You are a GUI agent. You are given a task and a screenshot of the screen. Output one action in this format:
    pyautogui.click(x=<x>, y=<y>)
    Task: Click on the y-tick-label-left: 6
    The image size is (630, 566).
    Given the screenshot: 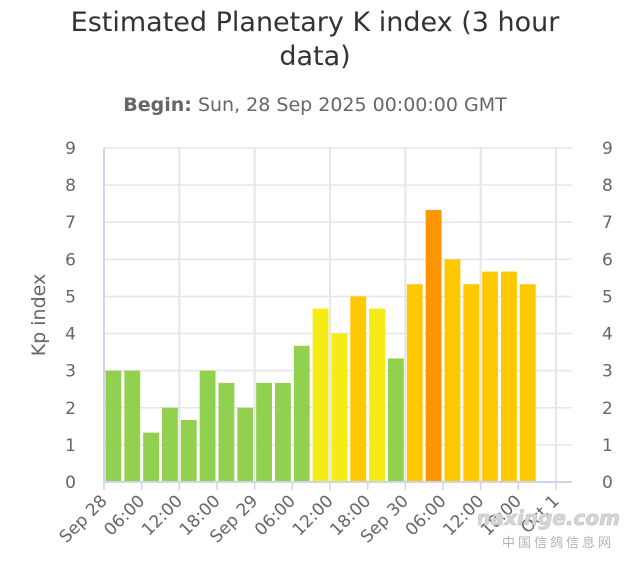 What is the action you would take?
    pyautogui.click(x=70, y=260)
    